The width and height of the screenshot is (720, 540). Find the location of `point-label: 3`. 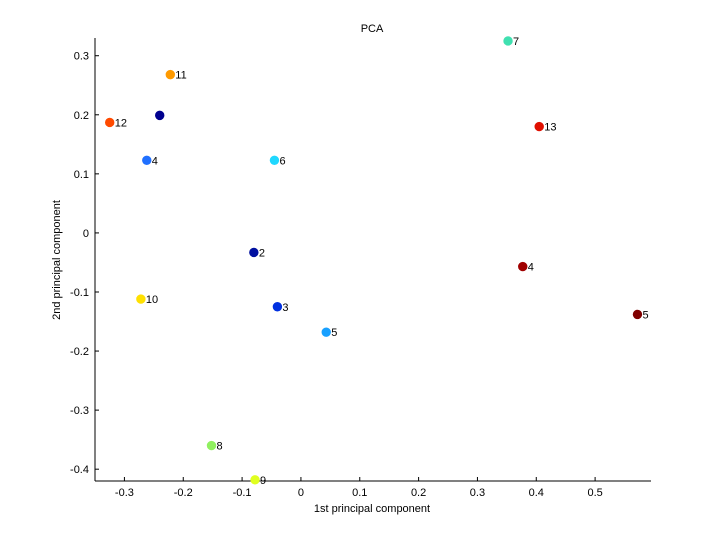

point-label: 3 is located at coordinates (285, 308).